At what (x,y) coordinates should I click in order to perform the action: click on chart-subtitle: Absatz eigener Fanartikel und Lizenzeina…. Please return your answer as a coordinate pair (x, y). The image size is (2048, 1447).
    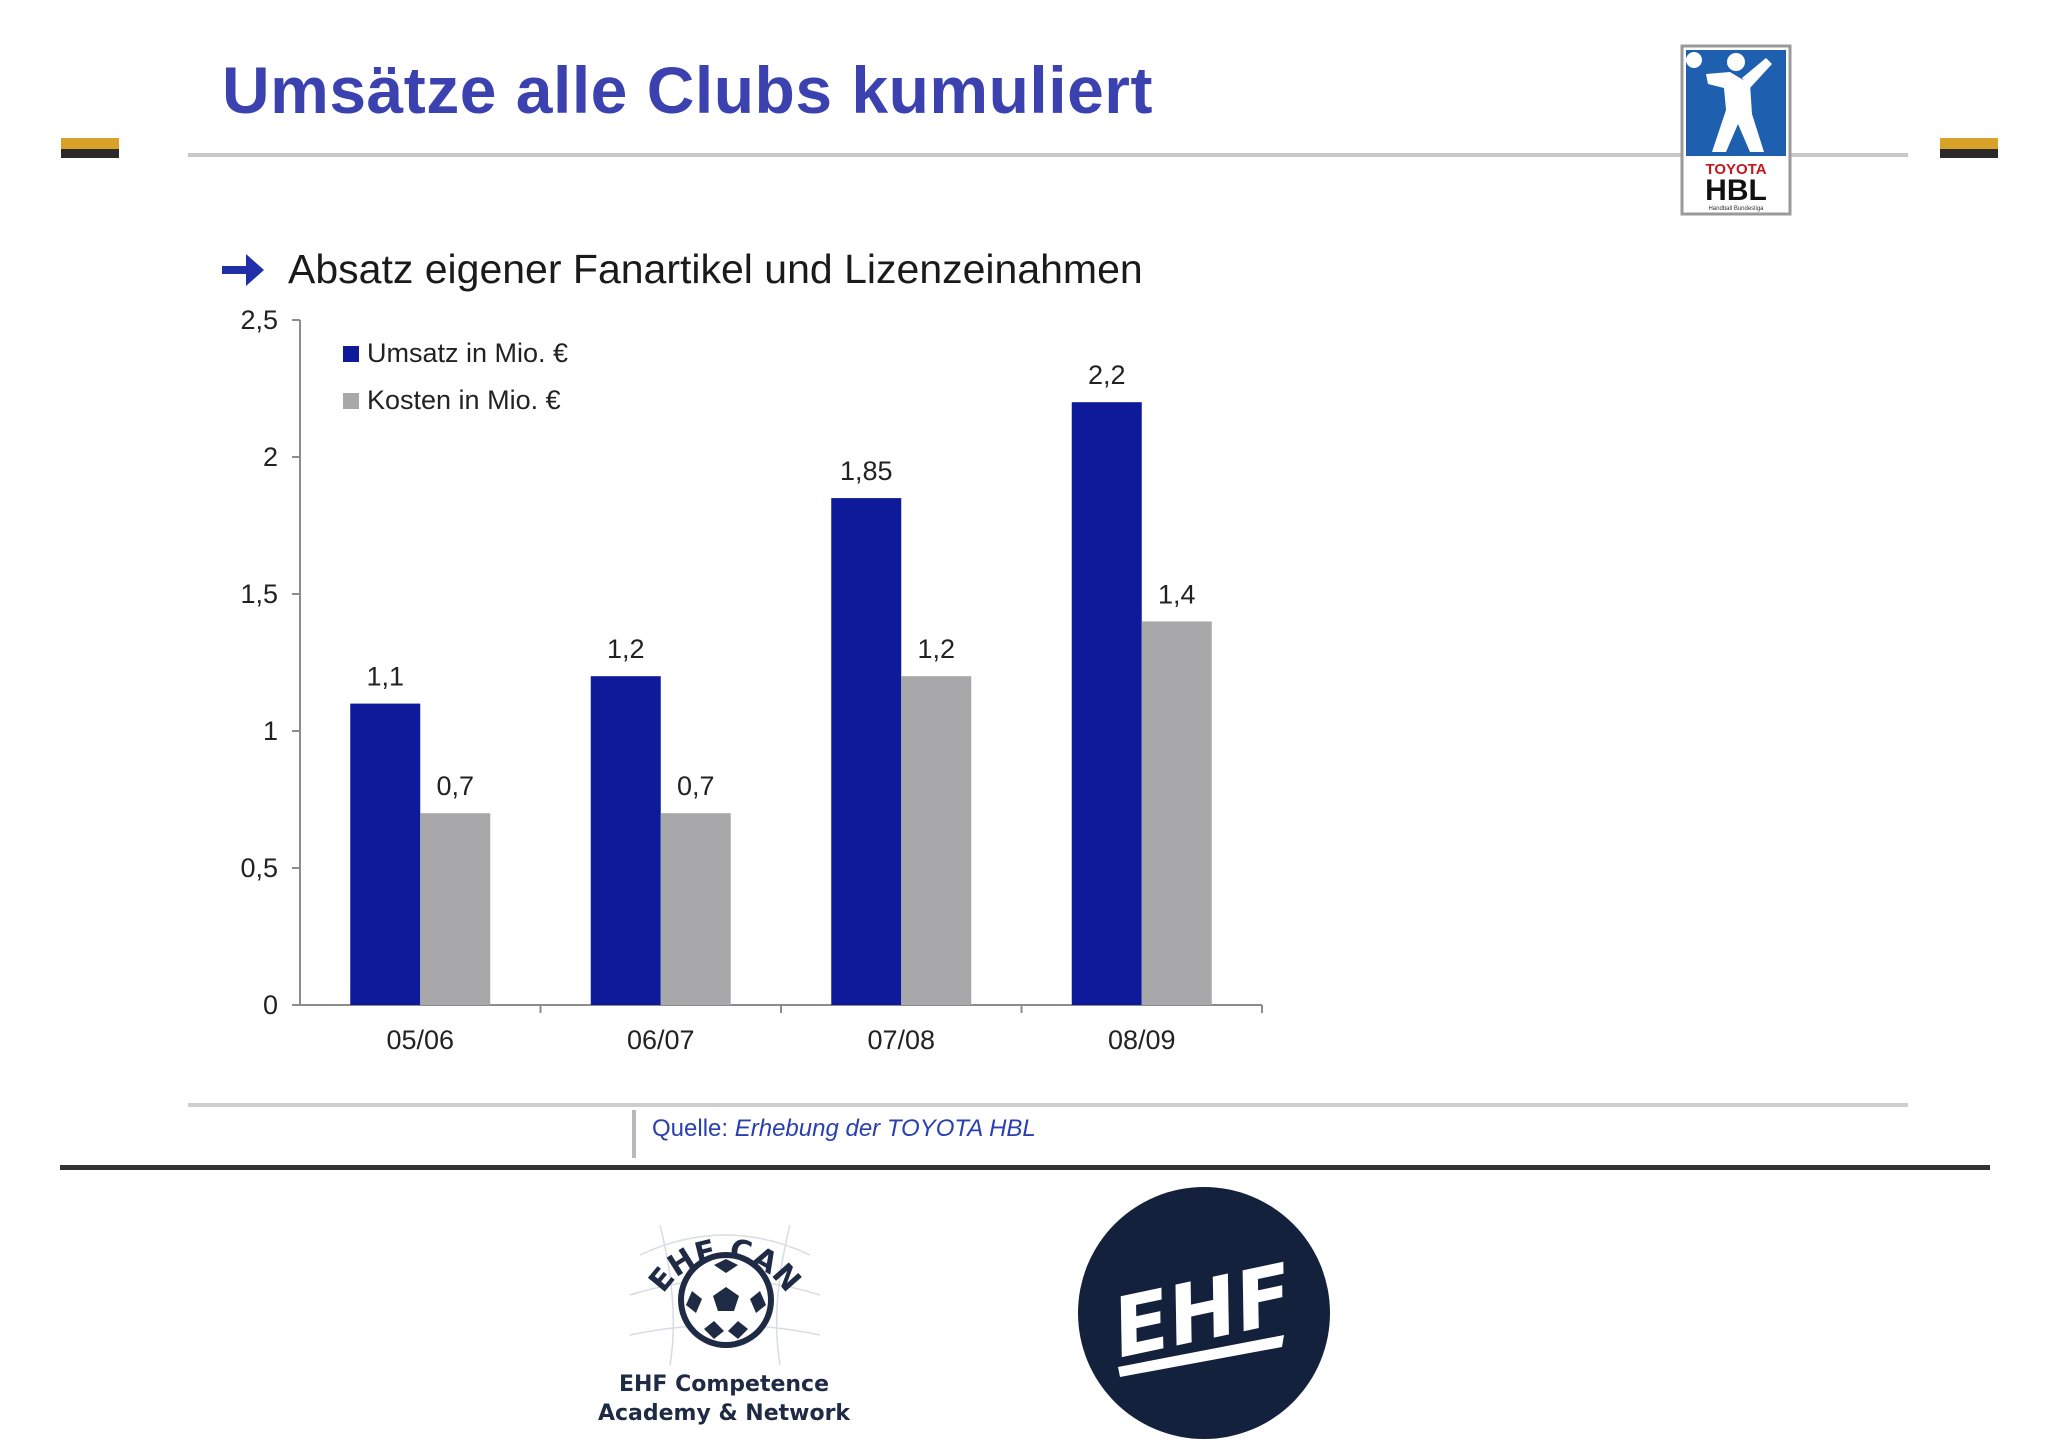
    Looking at the image, I should click on (681, 269).